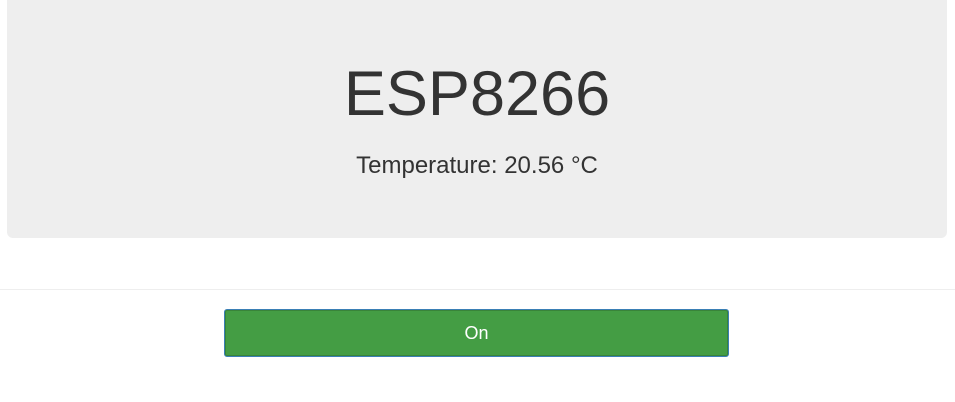 Image resolution: width=955 pixels, height=402 pixels. I want to click on on-button: On, so click(476, 333).